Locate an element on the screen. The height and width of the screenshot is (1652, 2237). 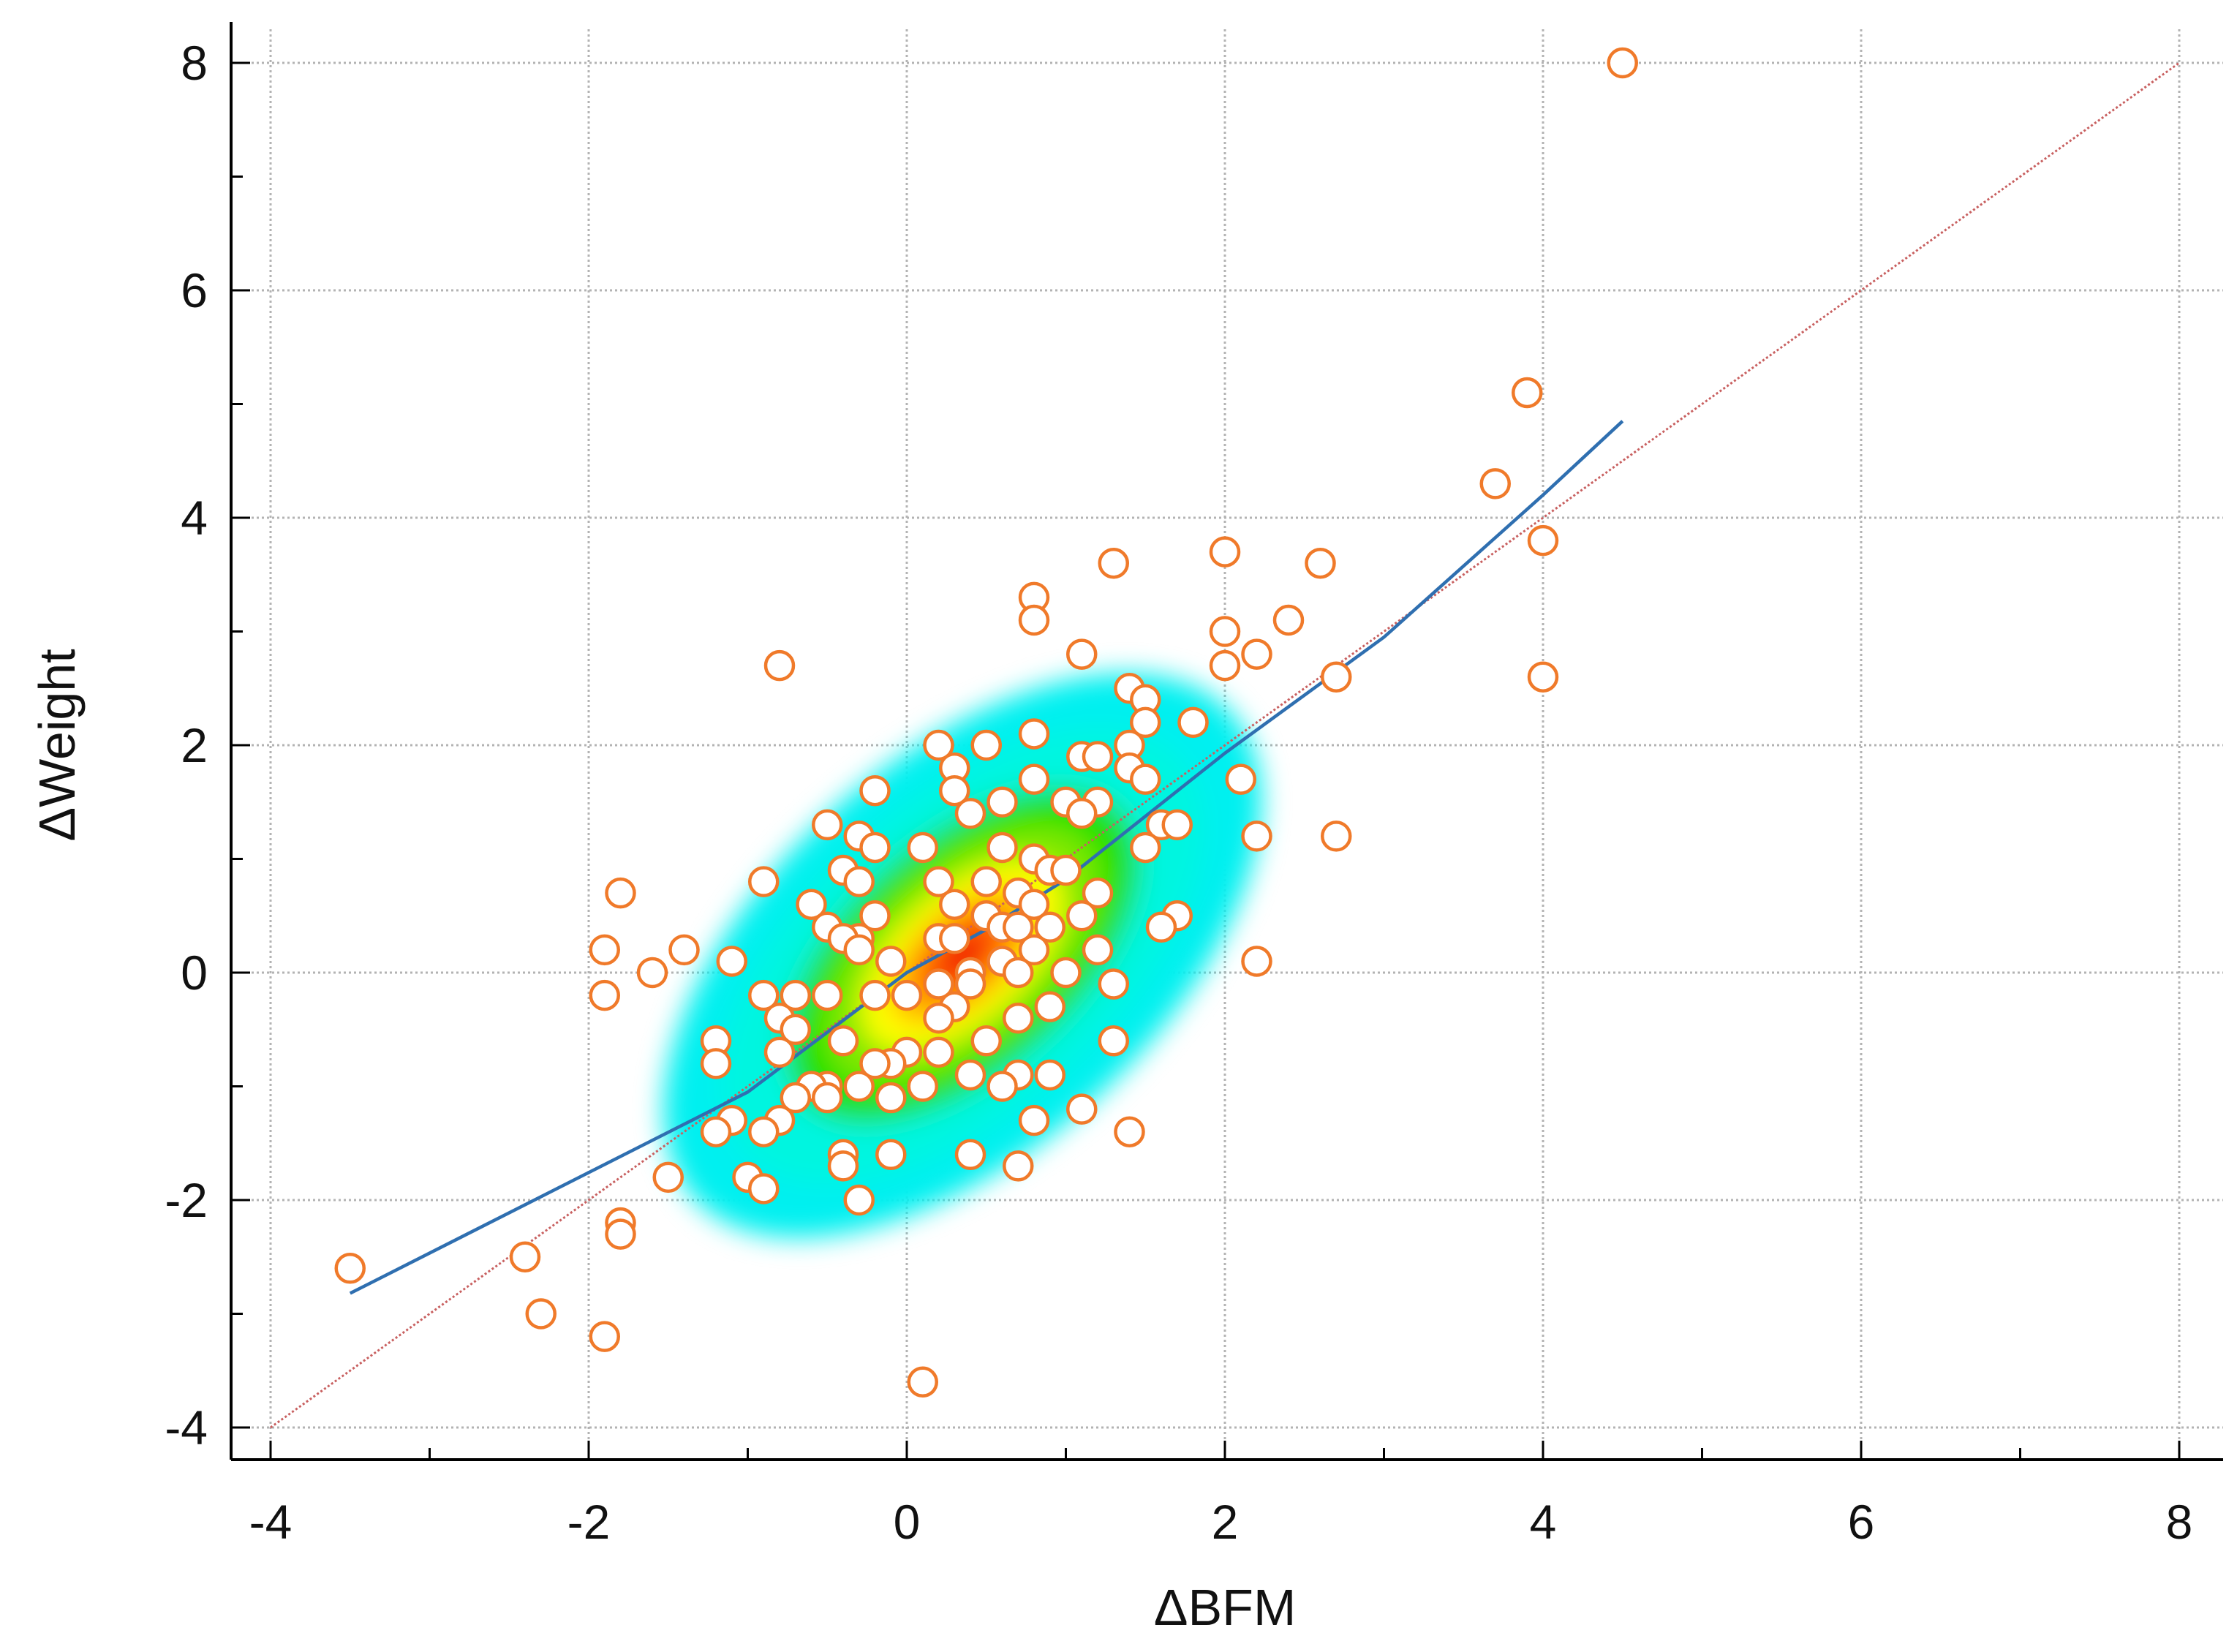
y-tick-label: -2 is located at coordinates (186, 1200).